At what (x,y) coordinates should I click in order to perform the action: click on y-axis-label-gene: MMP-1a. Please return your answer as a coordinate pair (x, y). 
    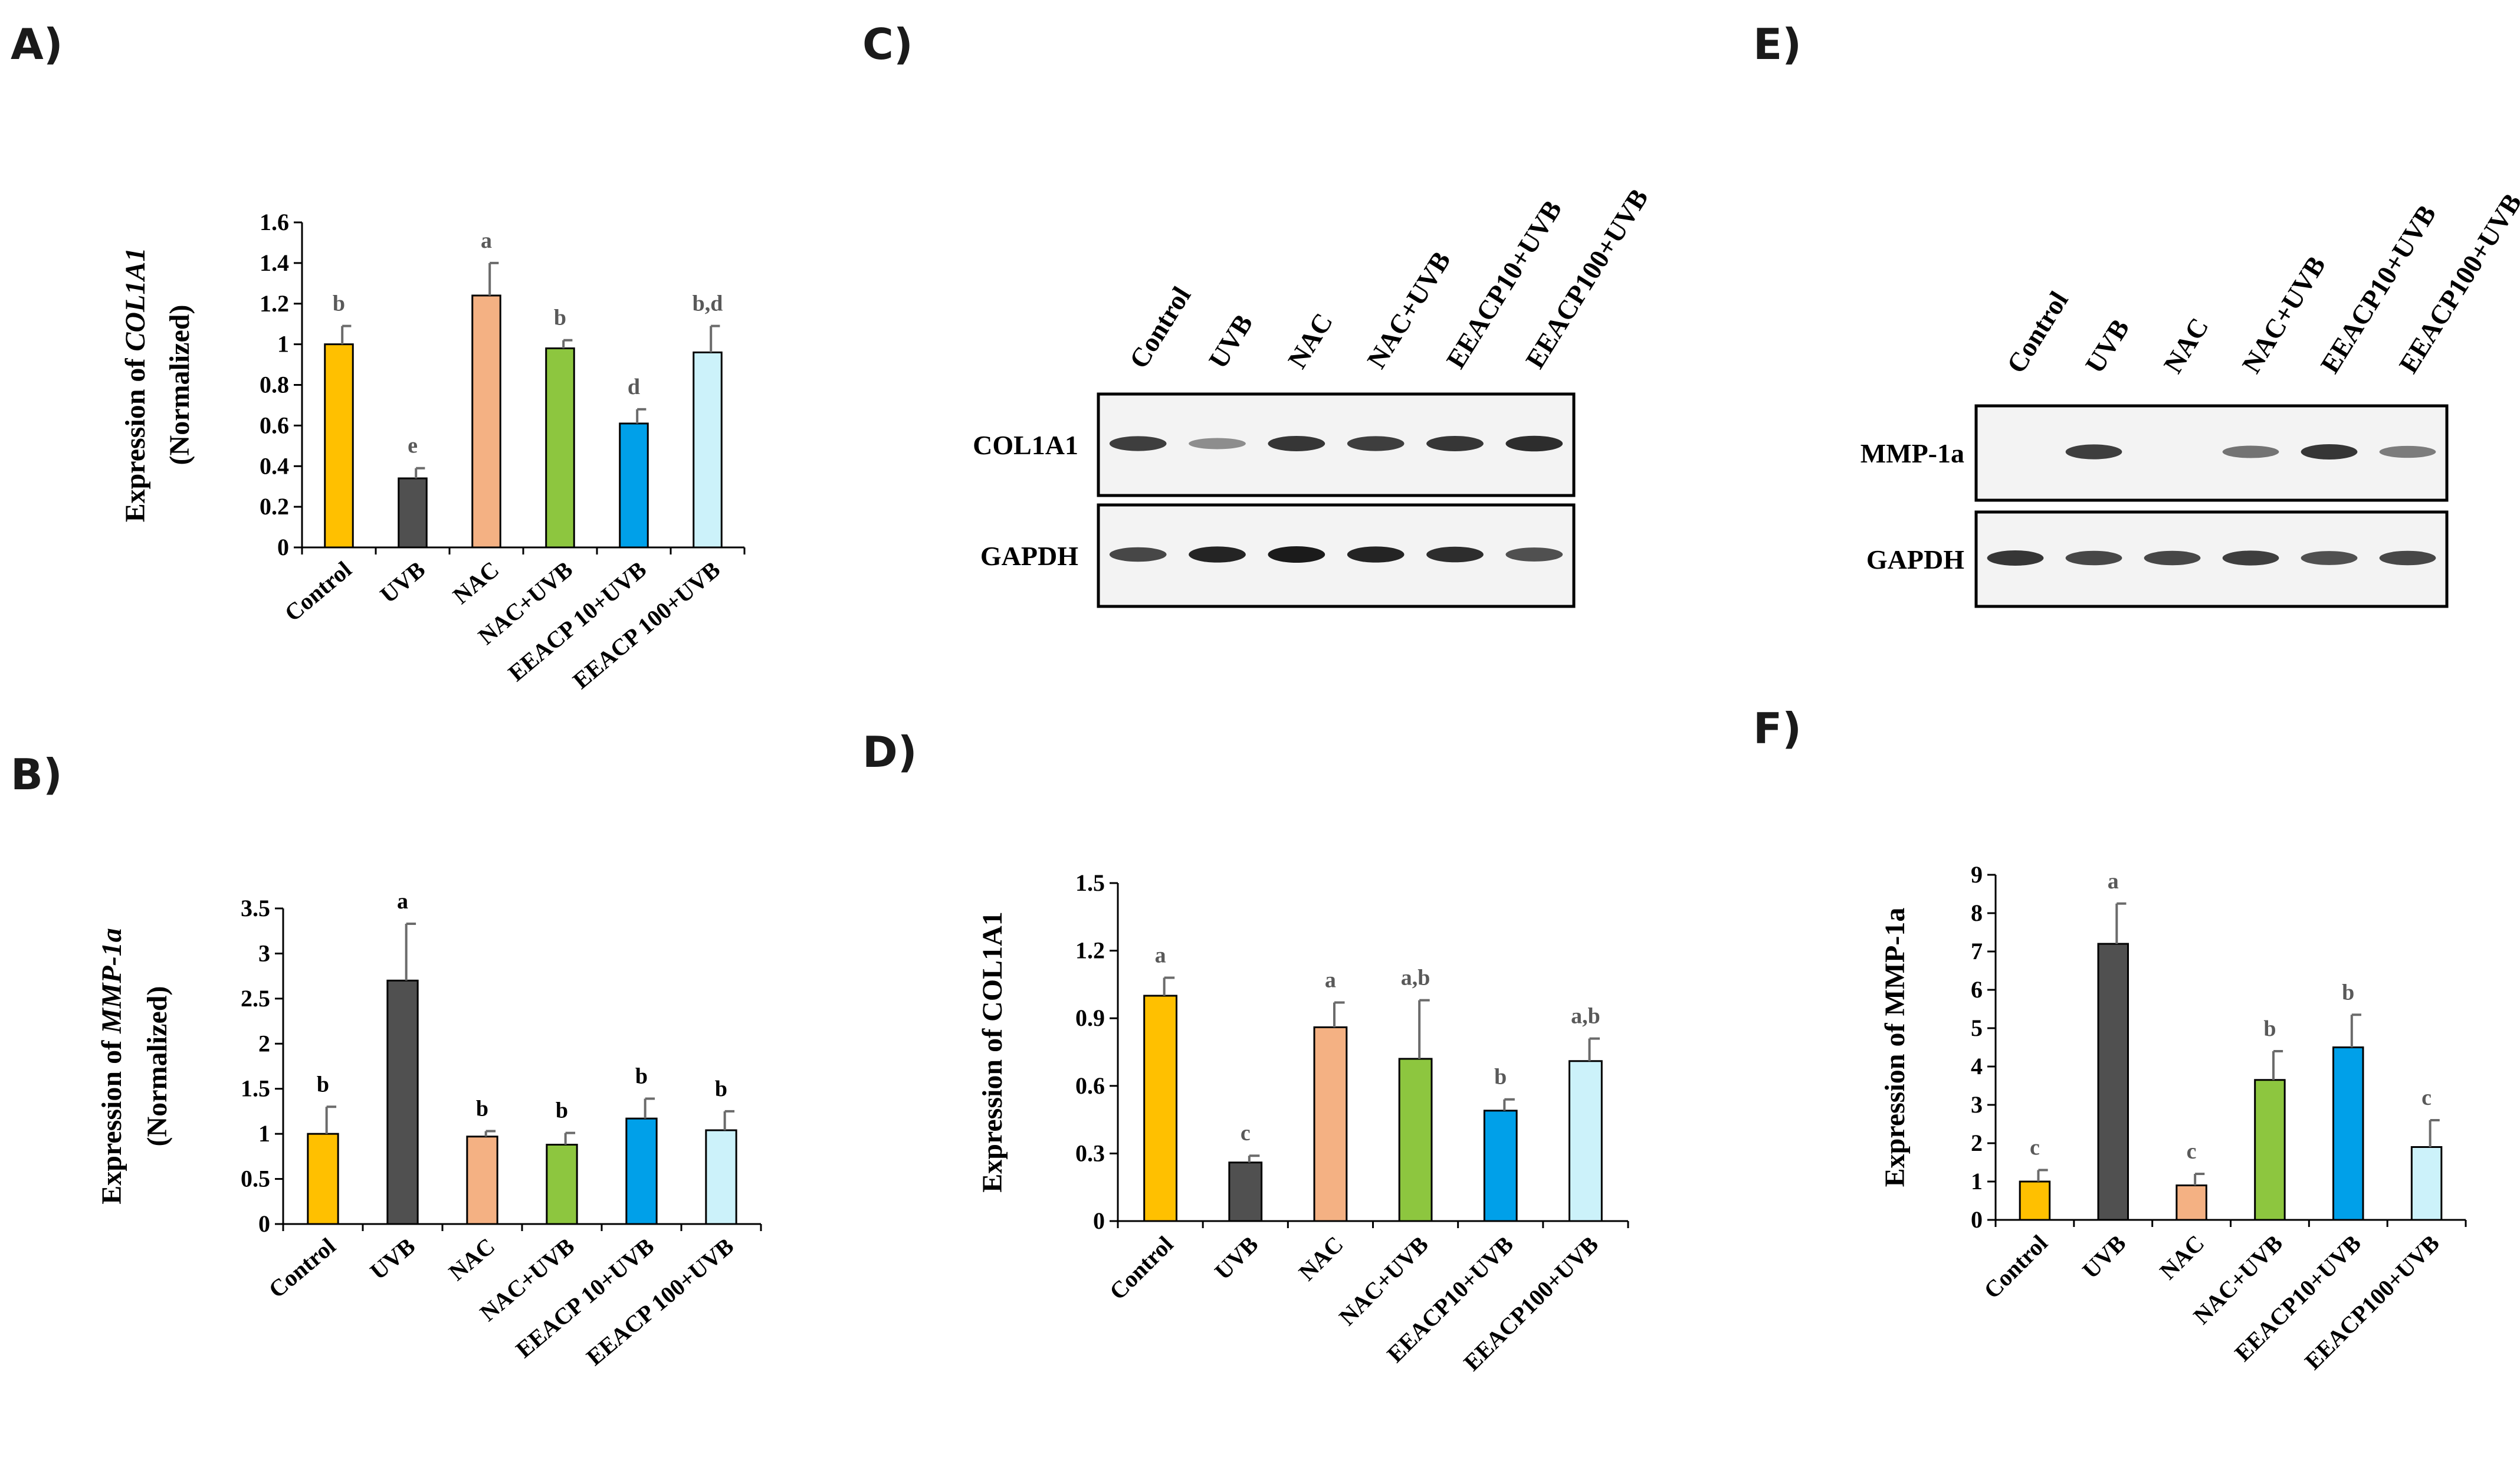
    Looking at the image, I should click on (111, 981).